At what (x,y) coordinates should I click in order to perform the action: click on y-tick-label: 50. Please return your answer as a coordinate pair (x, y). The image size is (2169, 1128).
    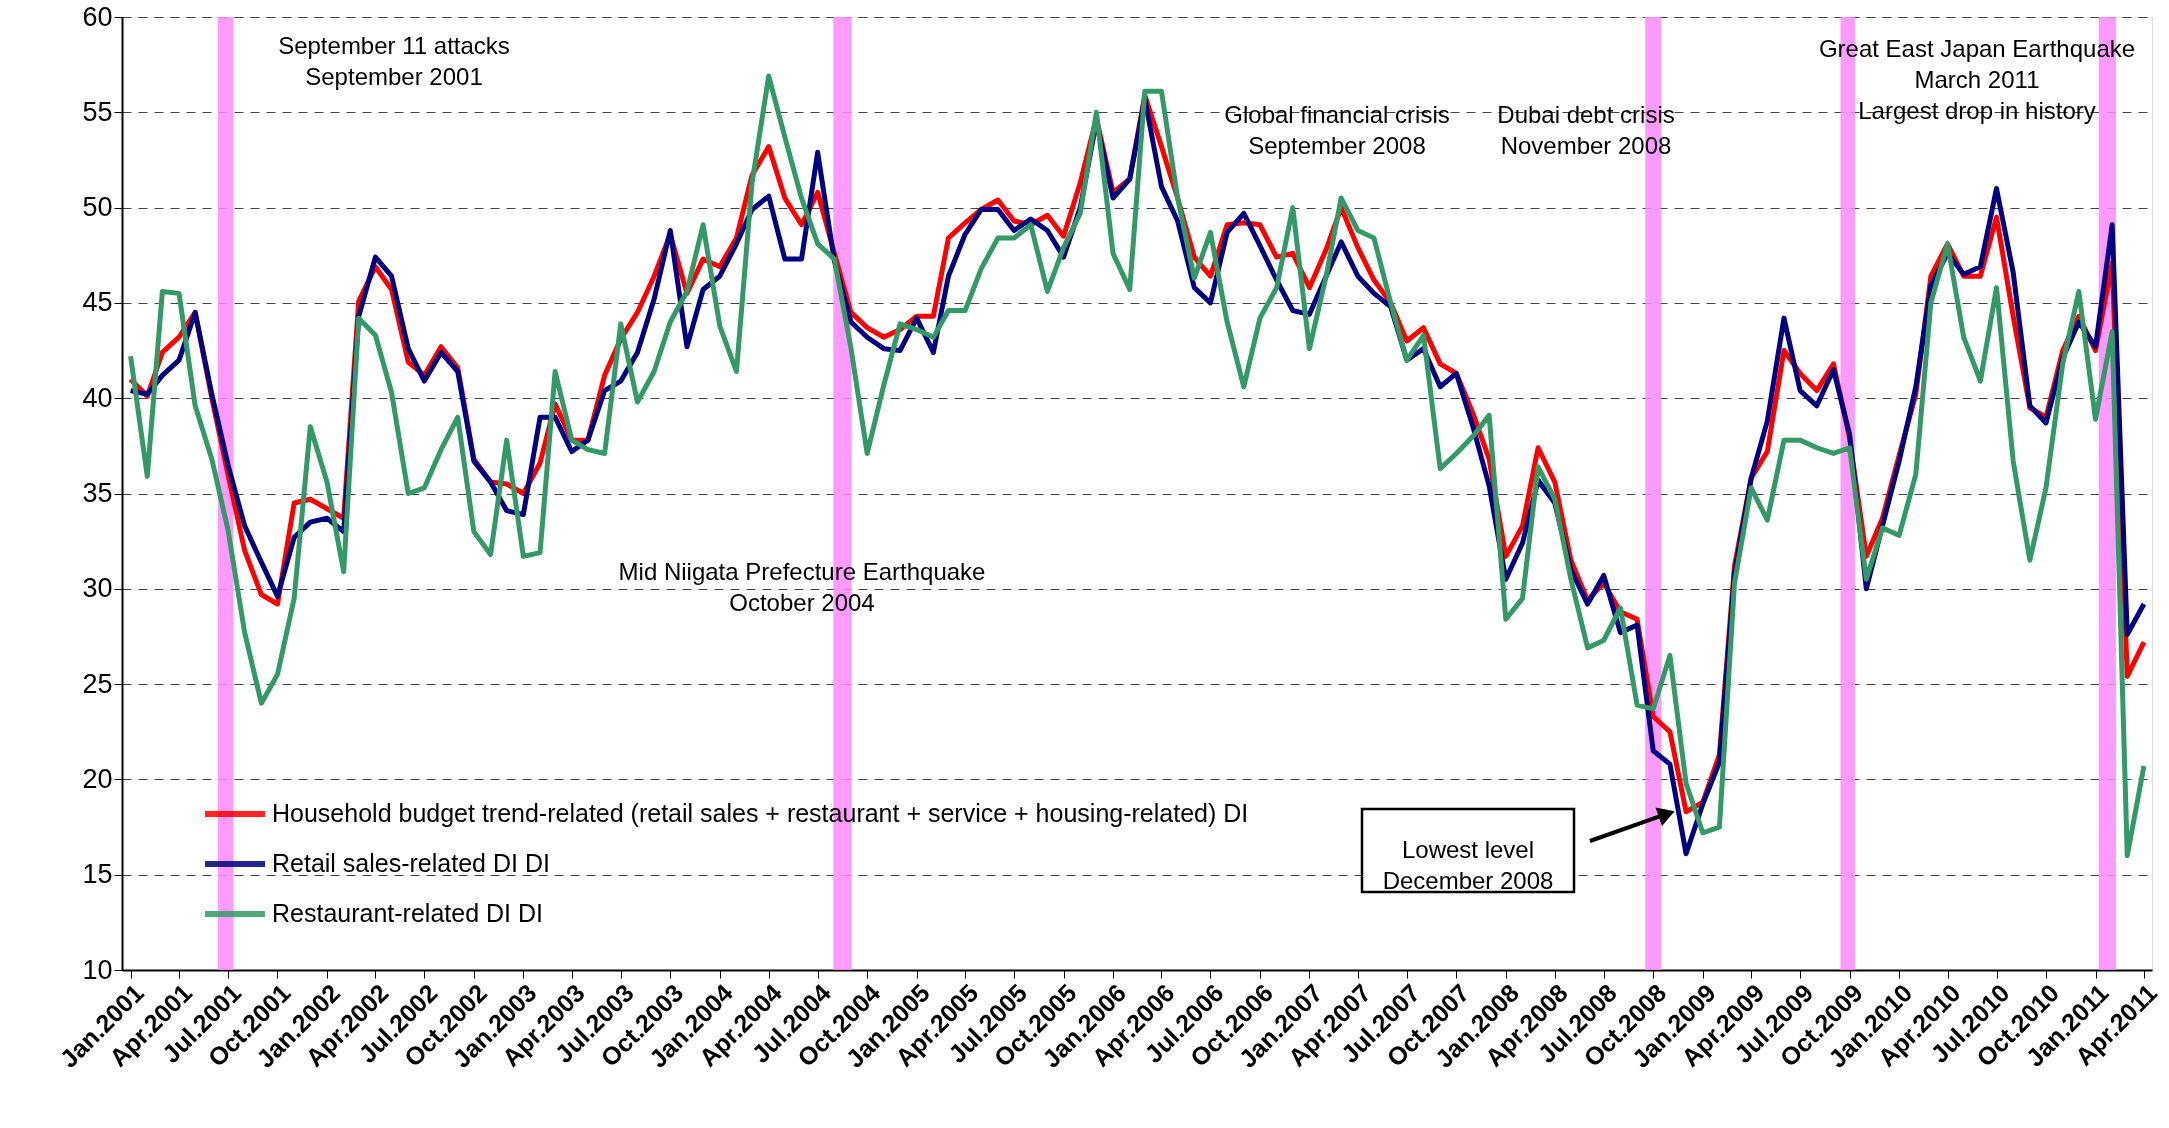
    Looking at the image, I should click on (97, 207).